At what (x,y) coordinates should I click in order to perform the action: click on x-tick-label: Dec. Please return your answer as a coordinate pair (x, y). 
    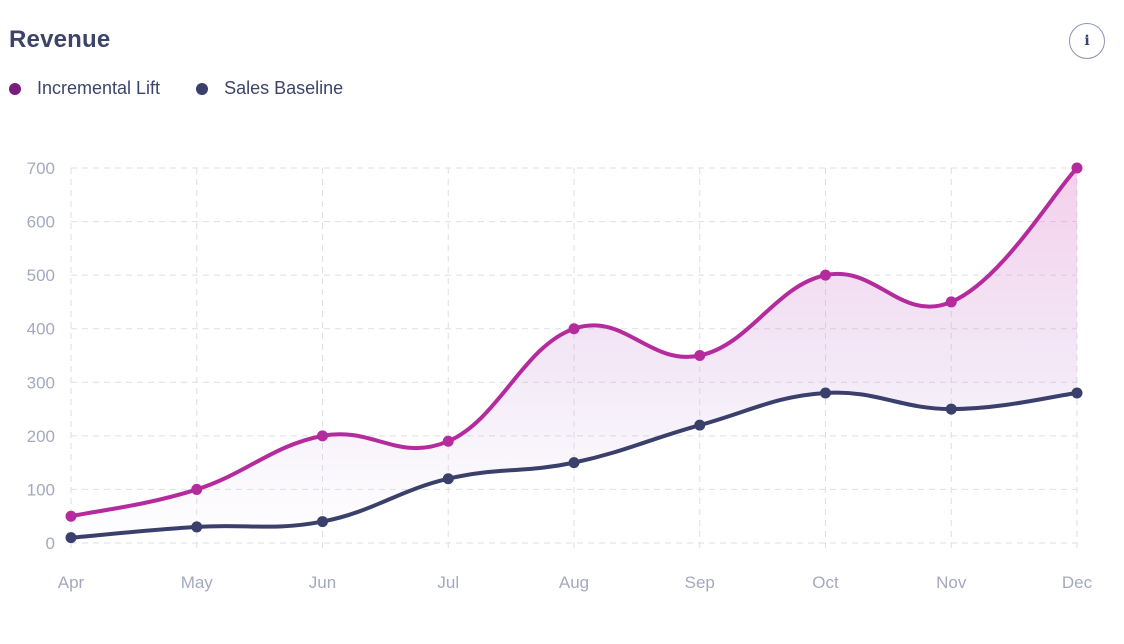
    Looking at the image, I should click on (1077, 582).